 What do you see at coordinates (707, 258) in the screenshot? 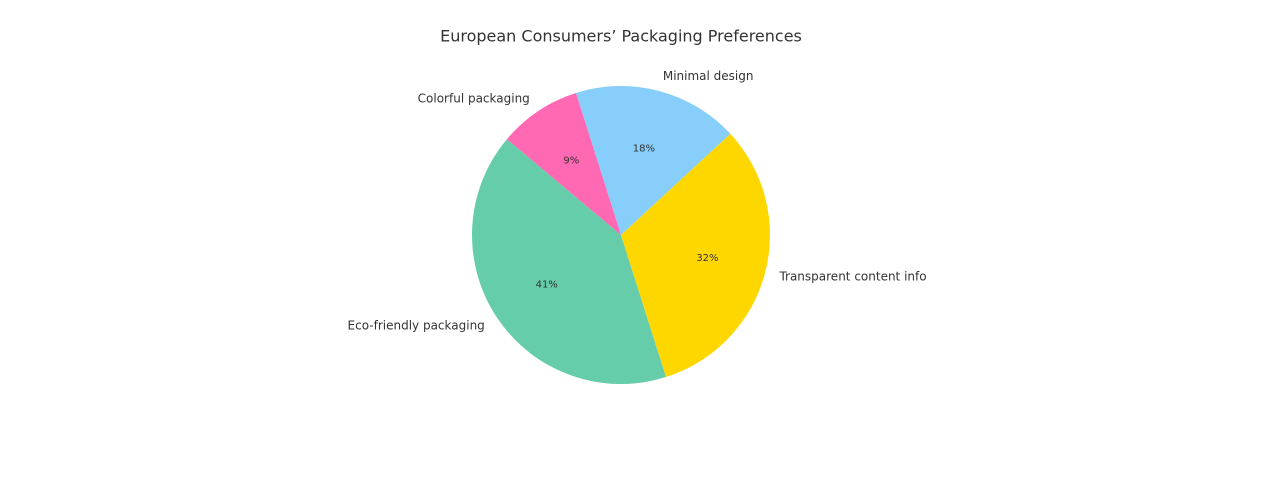
I see `percent-label: 32%` at bounding box center [707, 258].